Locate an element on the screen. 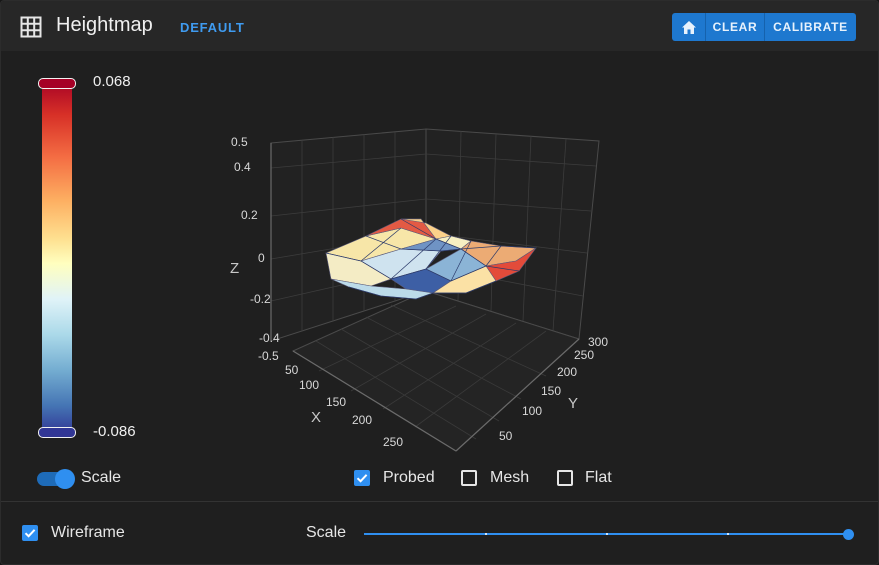  x-tick-label: 250 is located at coordinates (393, 442).